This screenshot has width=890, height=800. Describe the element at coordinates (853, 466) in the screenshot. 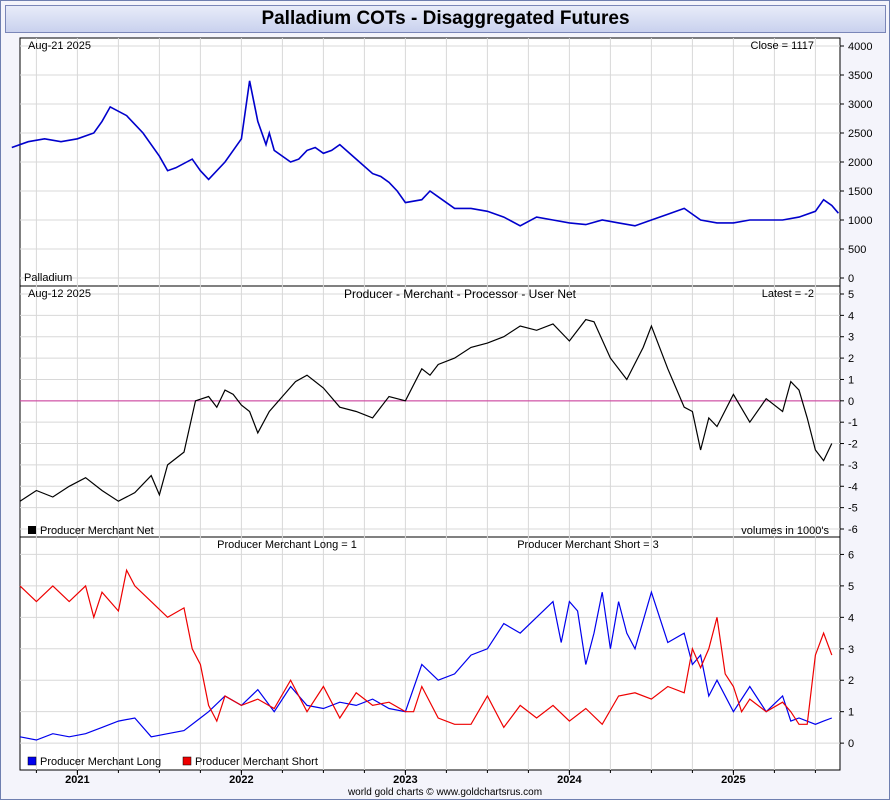

I see `y-tick-label: -3` at that location.